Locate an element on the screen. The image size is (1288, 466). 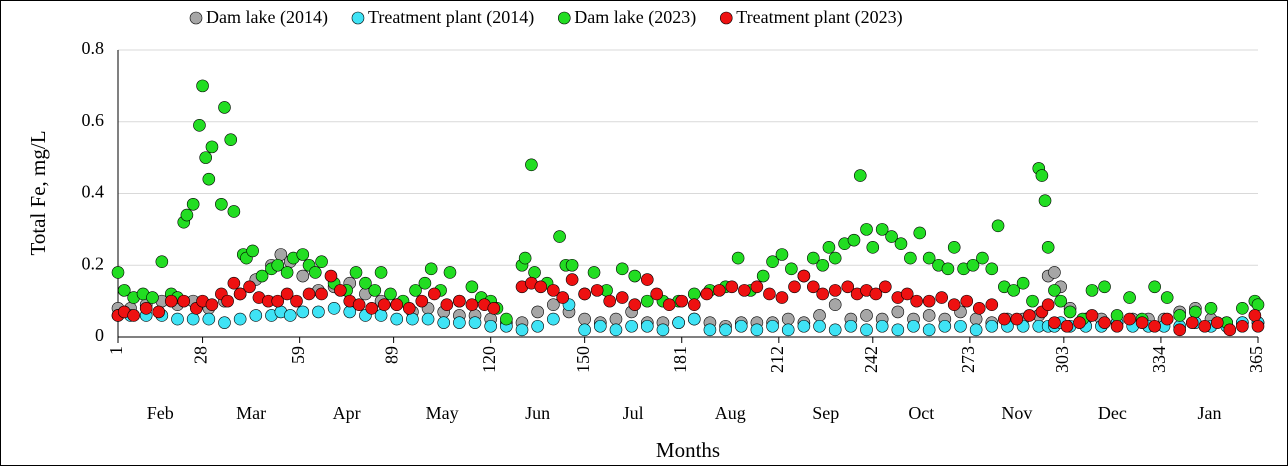
month-label: Aug is located at coordinates (730, 413).